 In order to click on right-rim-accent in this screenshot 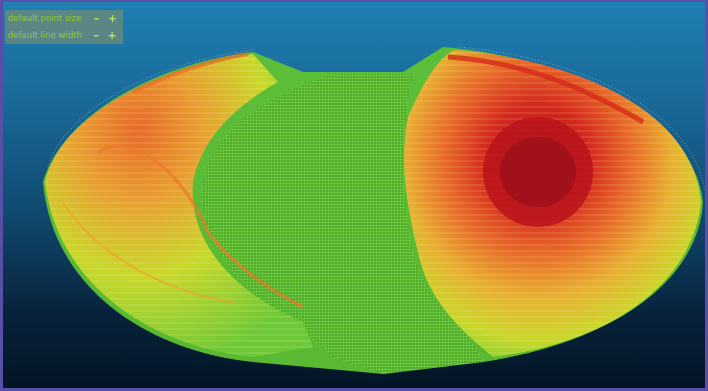, I will do `click(546, 89)`.